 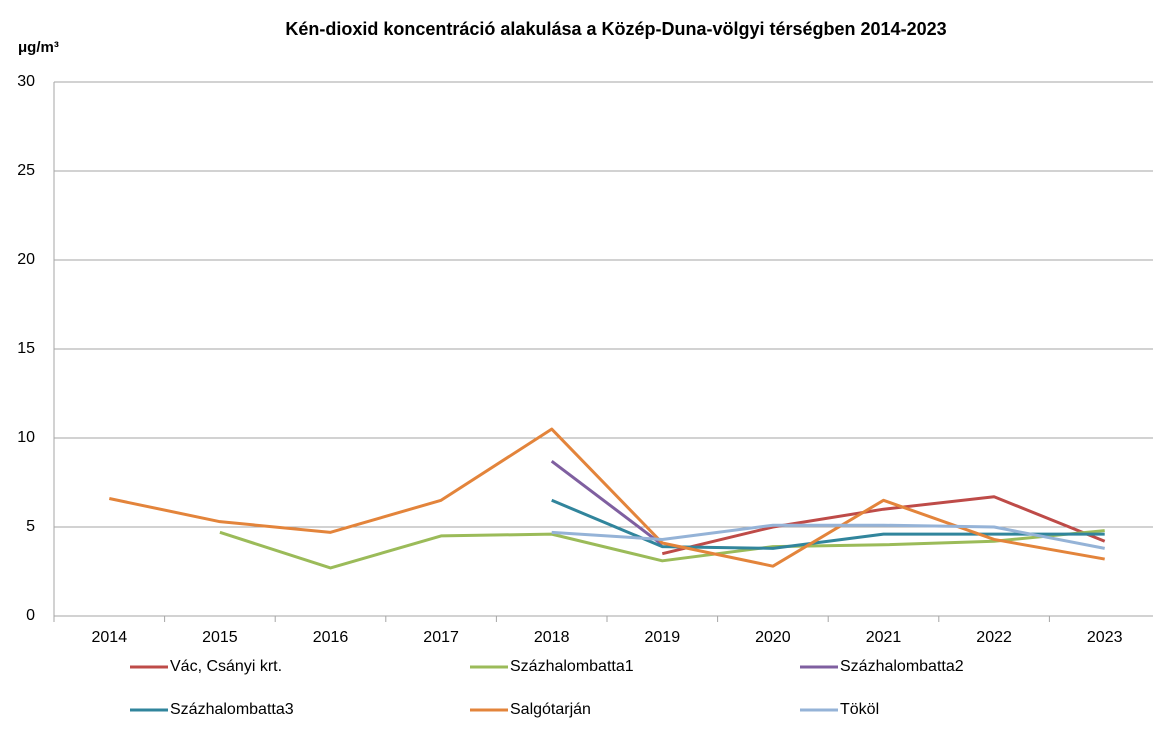 I want to click on legend-label: Százhalombatta1, so click(x=572, y=666).